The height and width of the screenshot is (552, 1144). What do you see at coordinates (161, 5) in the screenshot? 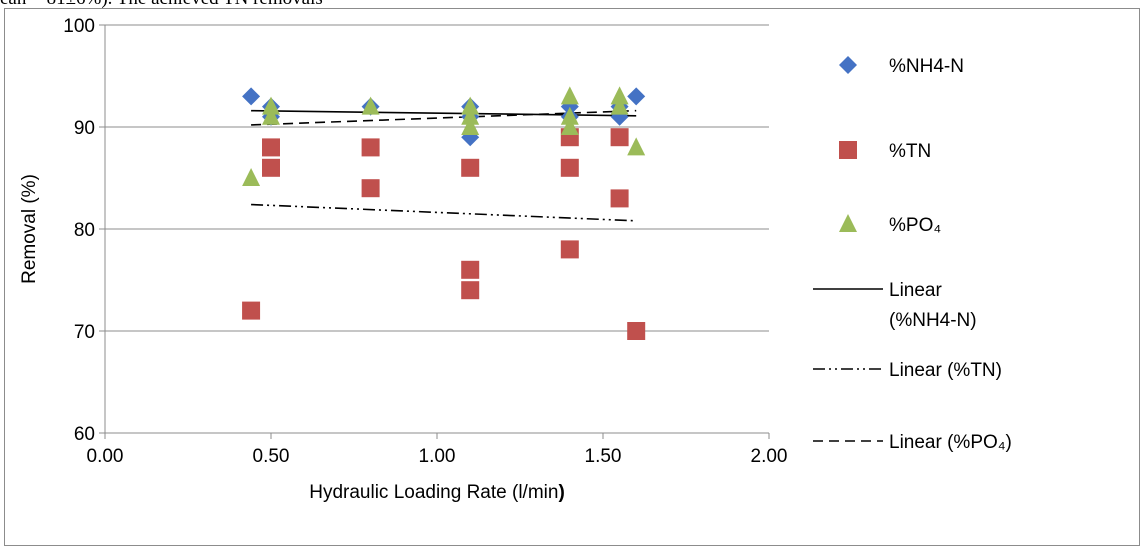
I see `partial-caption-text: ean = 81±6%). The achieved TN removals` at bounding box center [161, 5].